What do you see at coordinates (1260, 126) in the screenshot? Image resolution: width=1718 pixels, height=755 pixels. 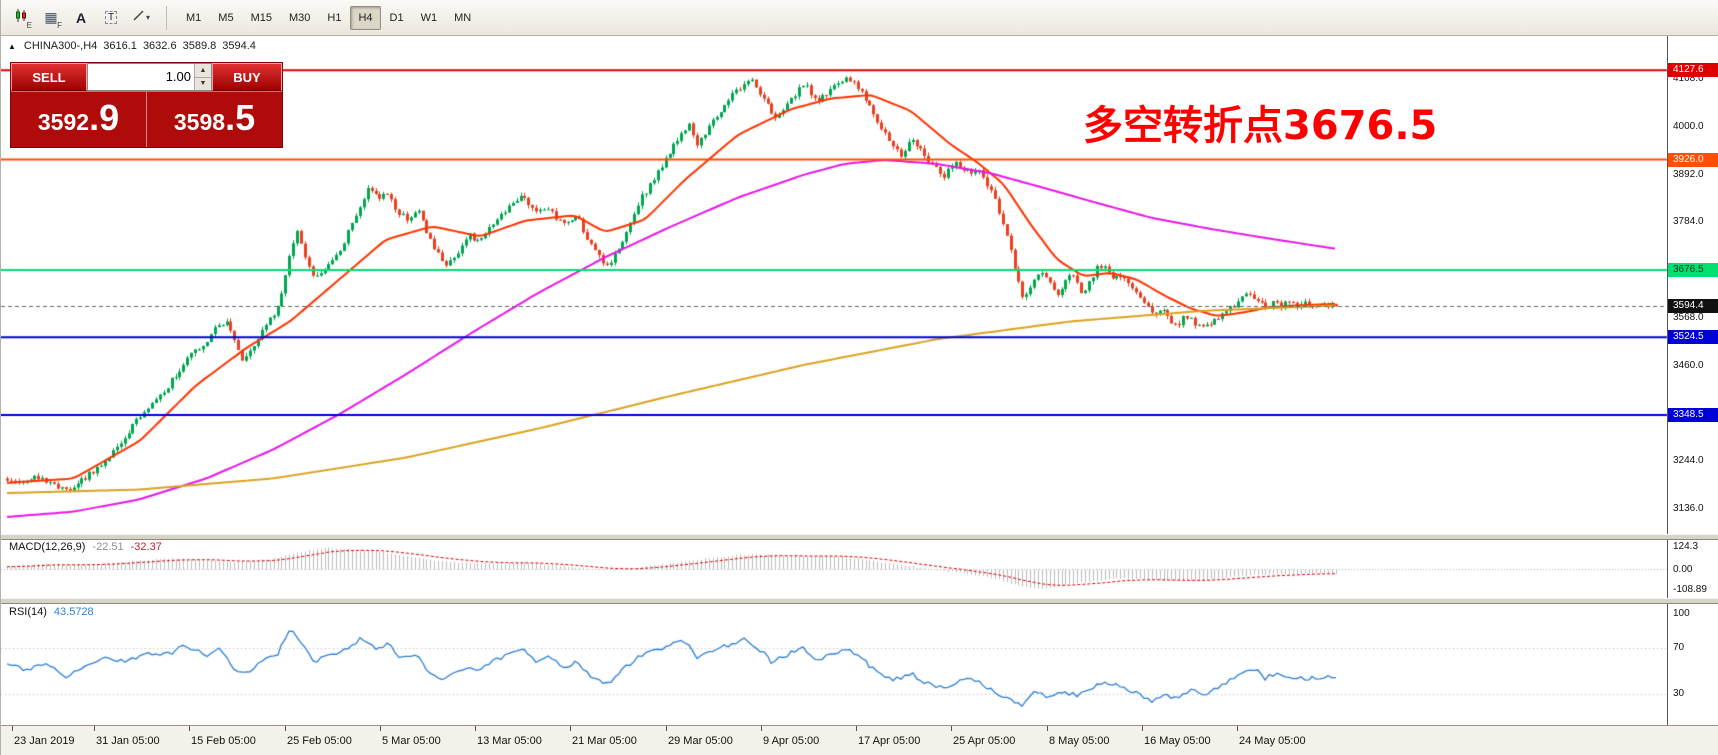 I see `chart-text-annotation: 多空转折点3676.5` at bounding box center [1260, 126].